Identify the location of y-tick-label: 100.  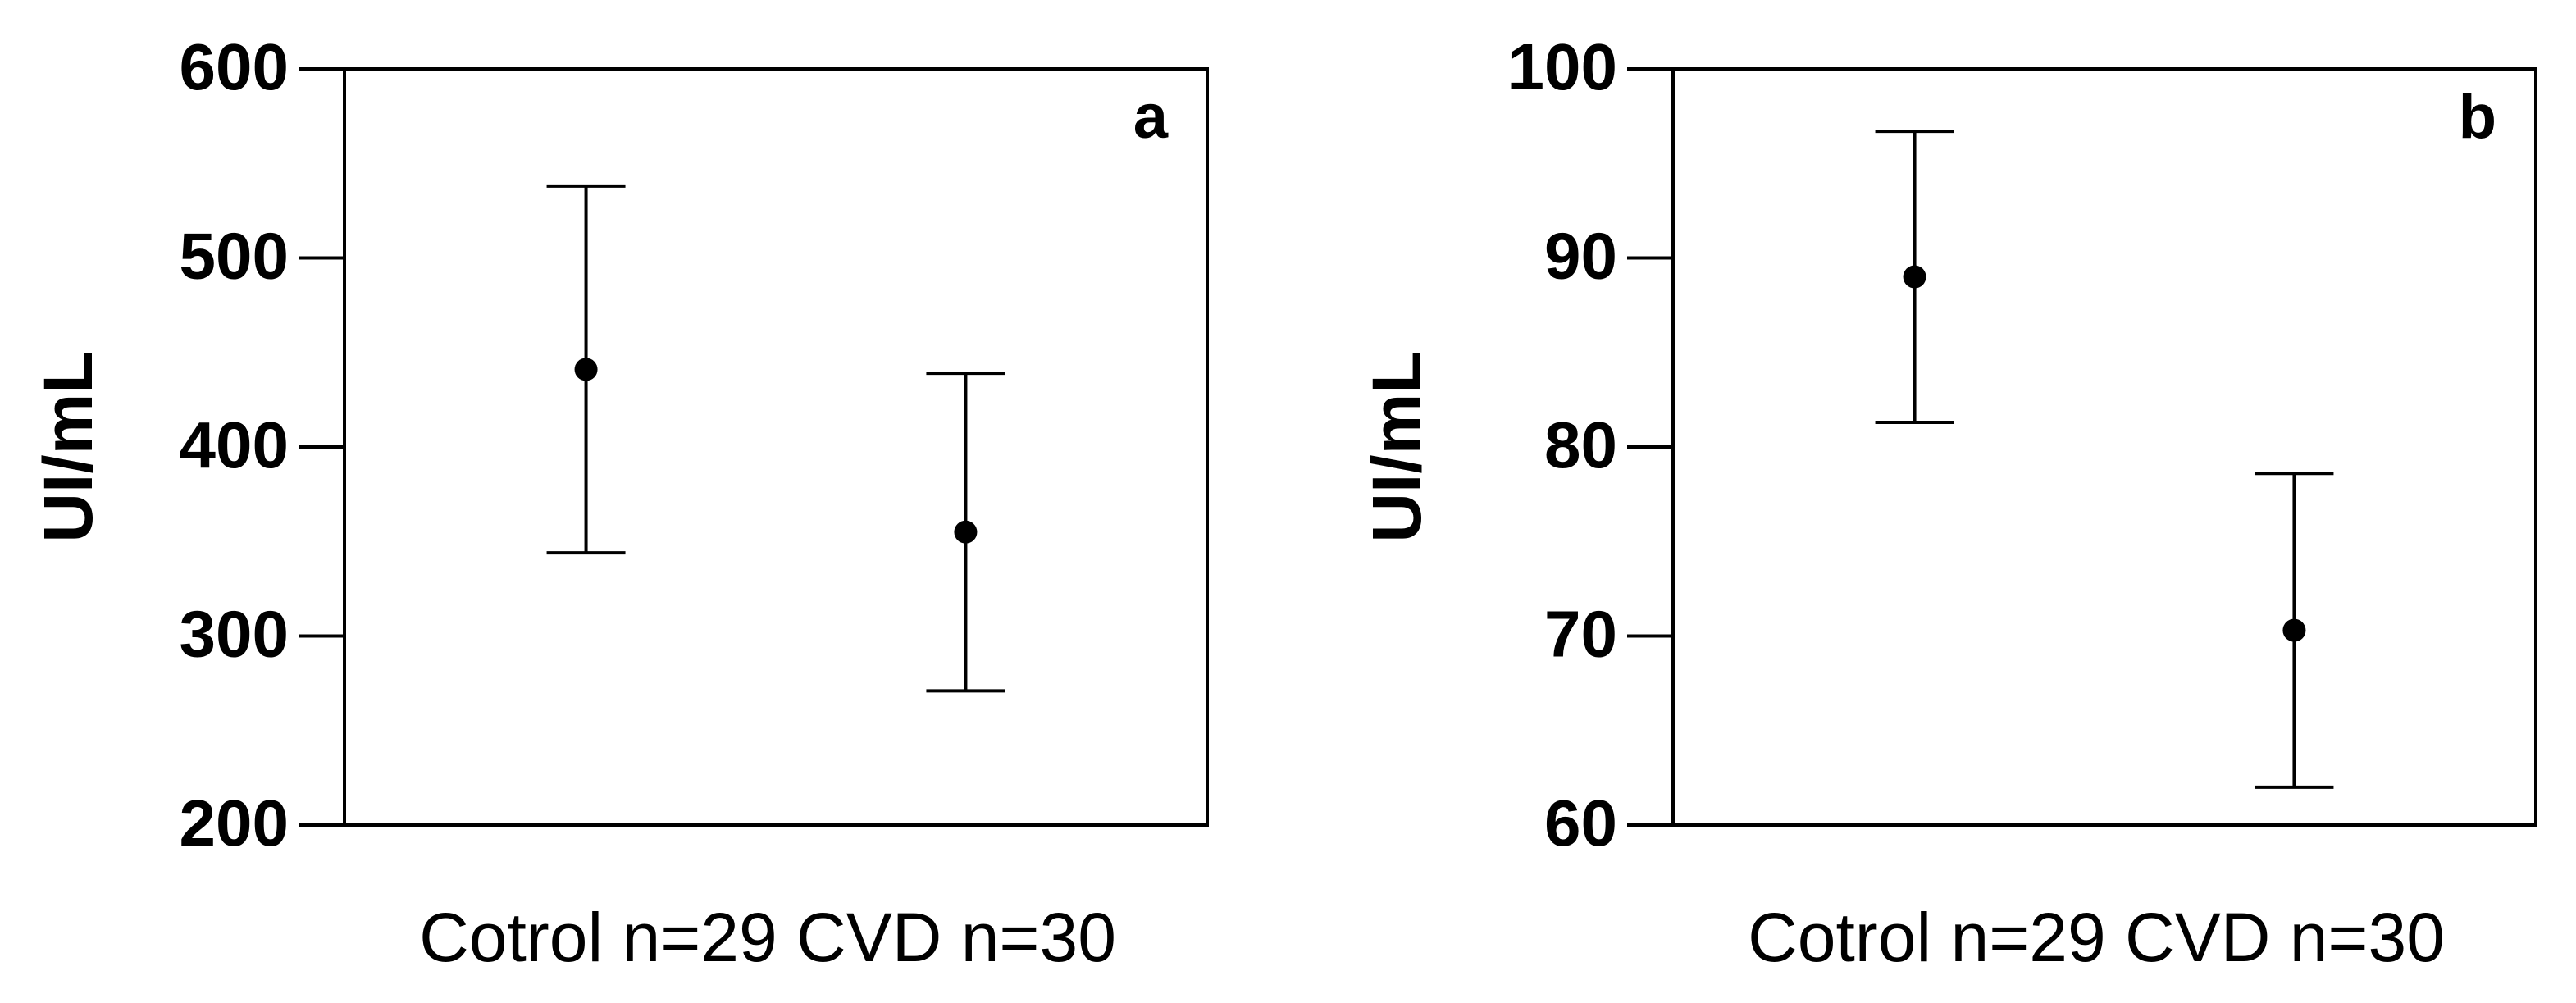
(1562, 66).